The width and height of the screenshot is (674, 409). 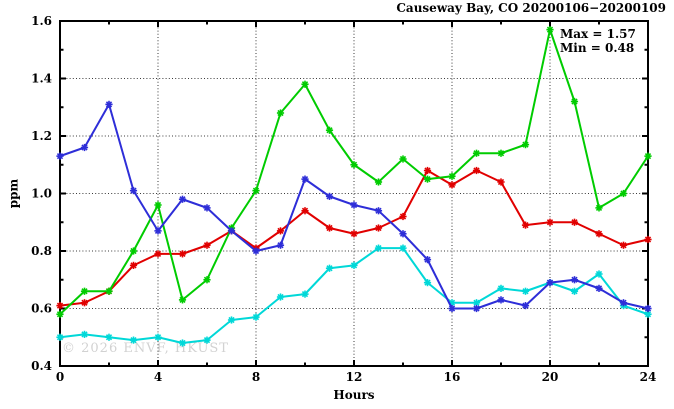 I want to click on svg-text: 1.6, so click(x=41, y=21).